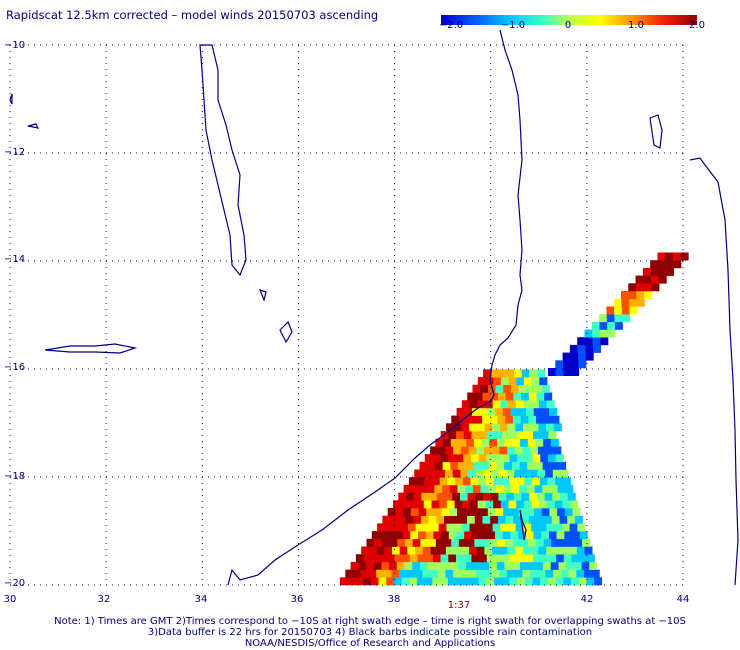  Describe the element at coordinates (104, 599) in the screenshot. I see `lon-label: 32` at that location.